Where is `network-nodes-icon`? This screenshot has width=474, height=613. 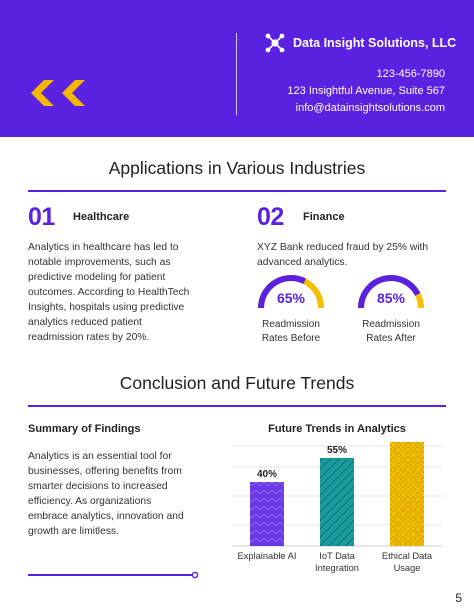 network-nodes-icon is located at coordinates (275, 43).